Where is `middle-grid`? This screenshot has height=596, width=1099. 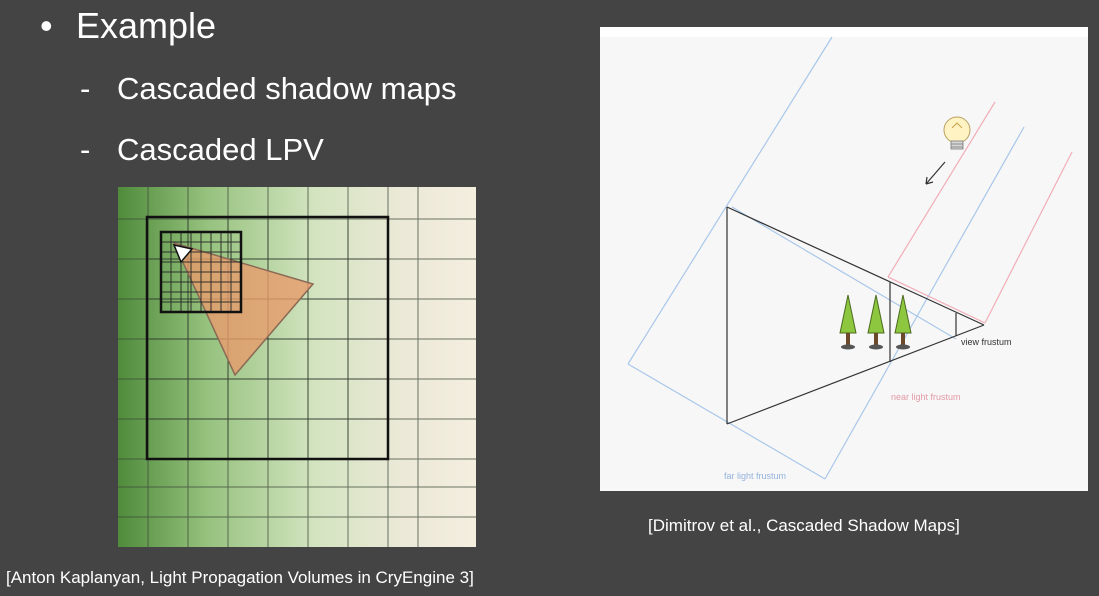 middle-grid is located at coordinates (267, 338).